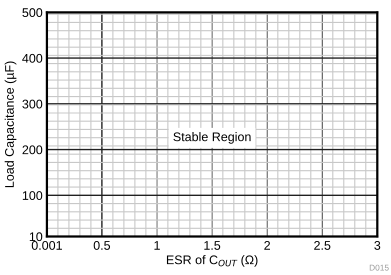  Describe the element at coordinates (36, 237) in the screenshot. I see `y-tick-label: 10` at that location.